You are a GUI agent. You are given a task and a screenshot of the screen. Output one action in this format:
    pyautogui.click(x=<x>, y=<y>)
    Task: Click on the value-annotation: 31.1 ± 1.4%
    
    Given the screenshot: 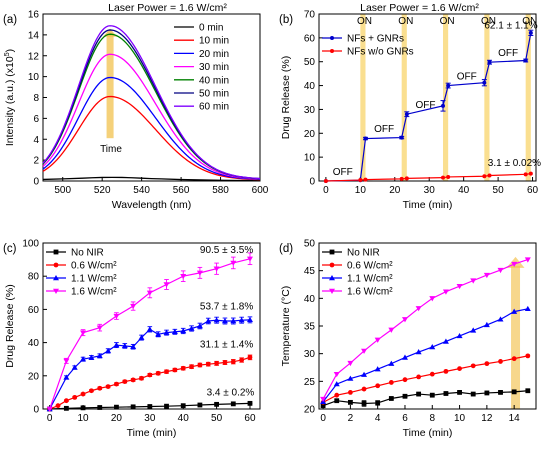 What is the action you would take?
    pyautogui.click(x=226, y=345)
    